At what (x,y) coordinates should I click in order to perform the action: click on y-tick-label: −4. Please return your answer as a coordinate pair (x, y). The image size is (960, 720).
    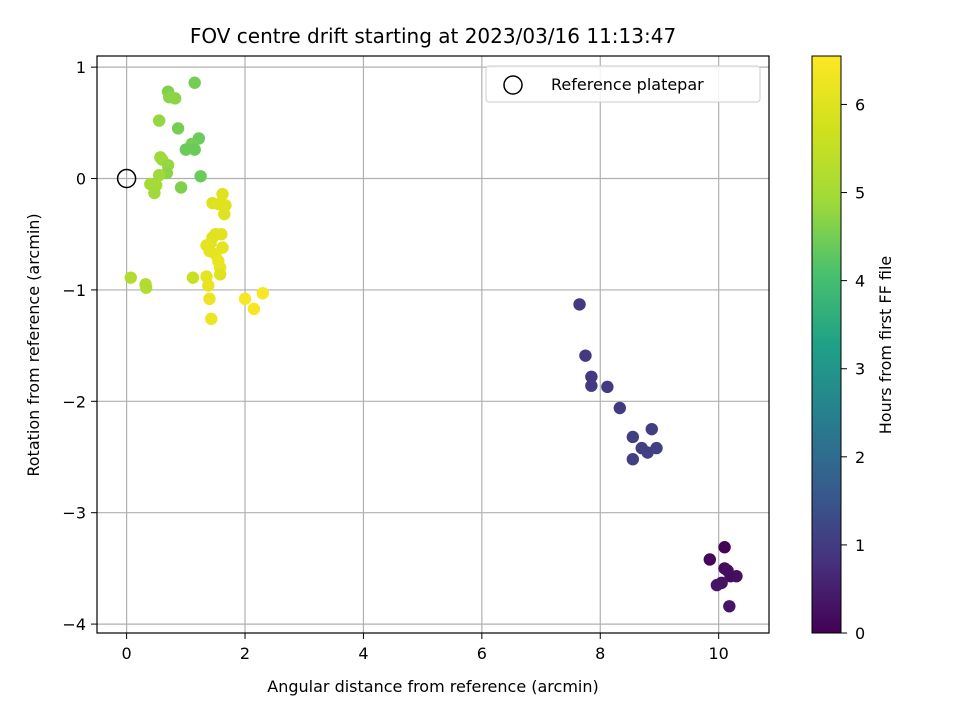
    Looking at the image, I should click on (74, 624).